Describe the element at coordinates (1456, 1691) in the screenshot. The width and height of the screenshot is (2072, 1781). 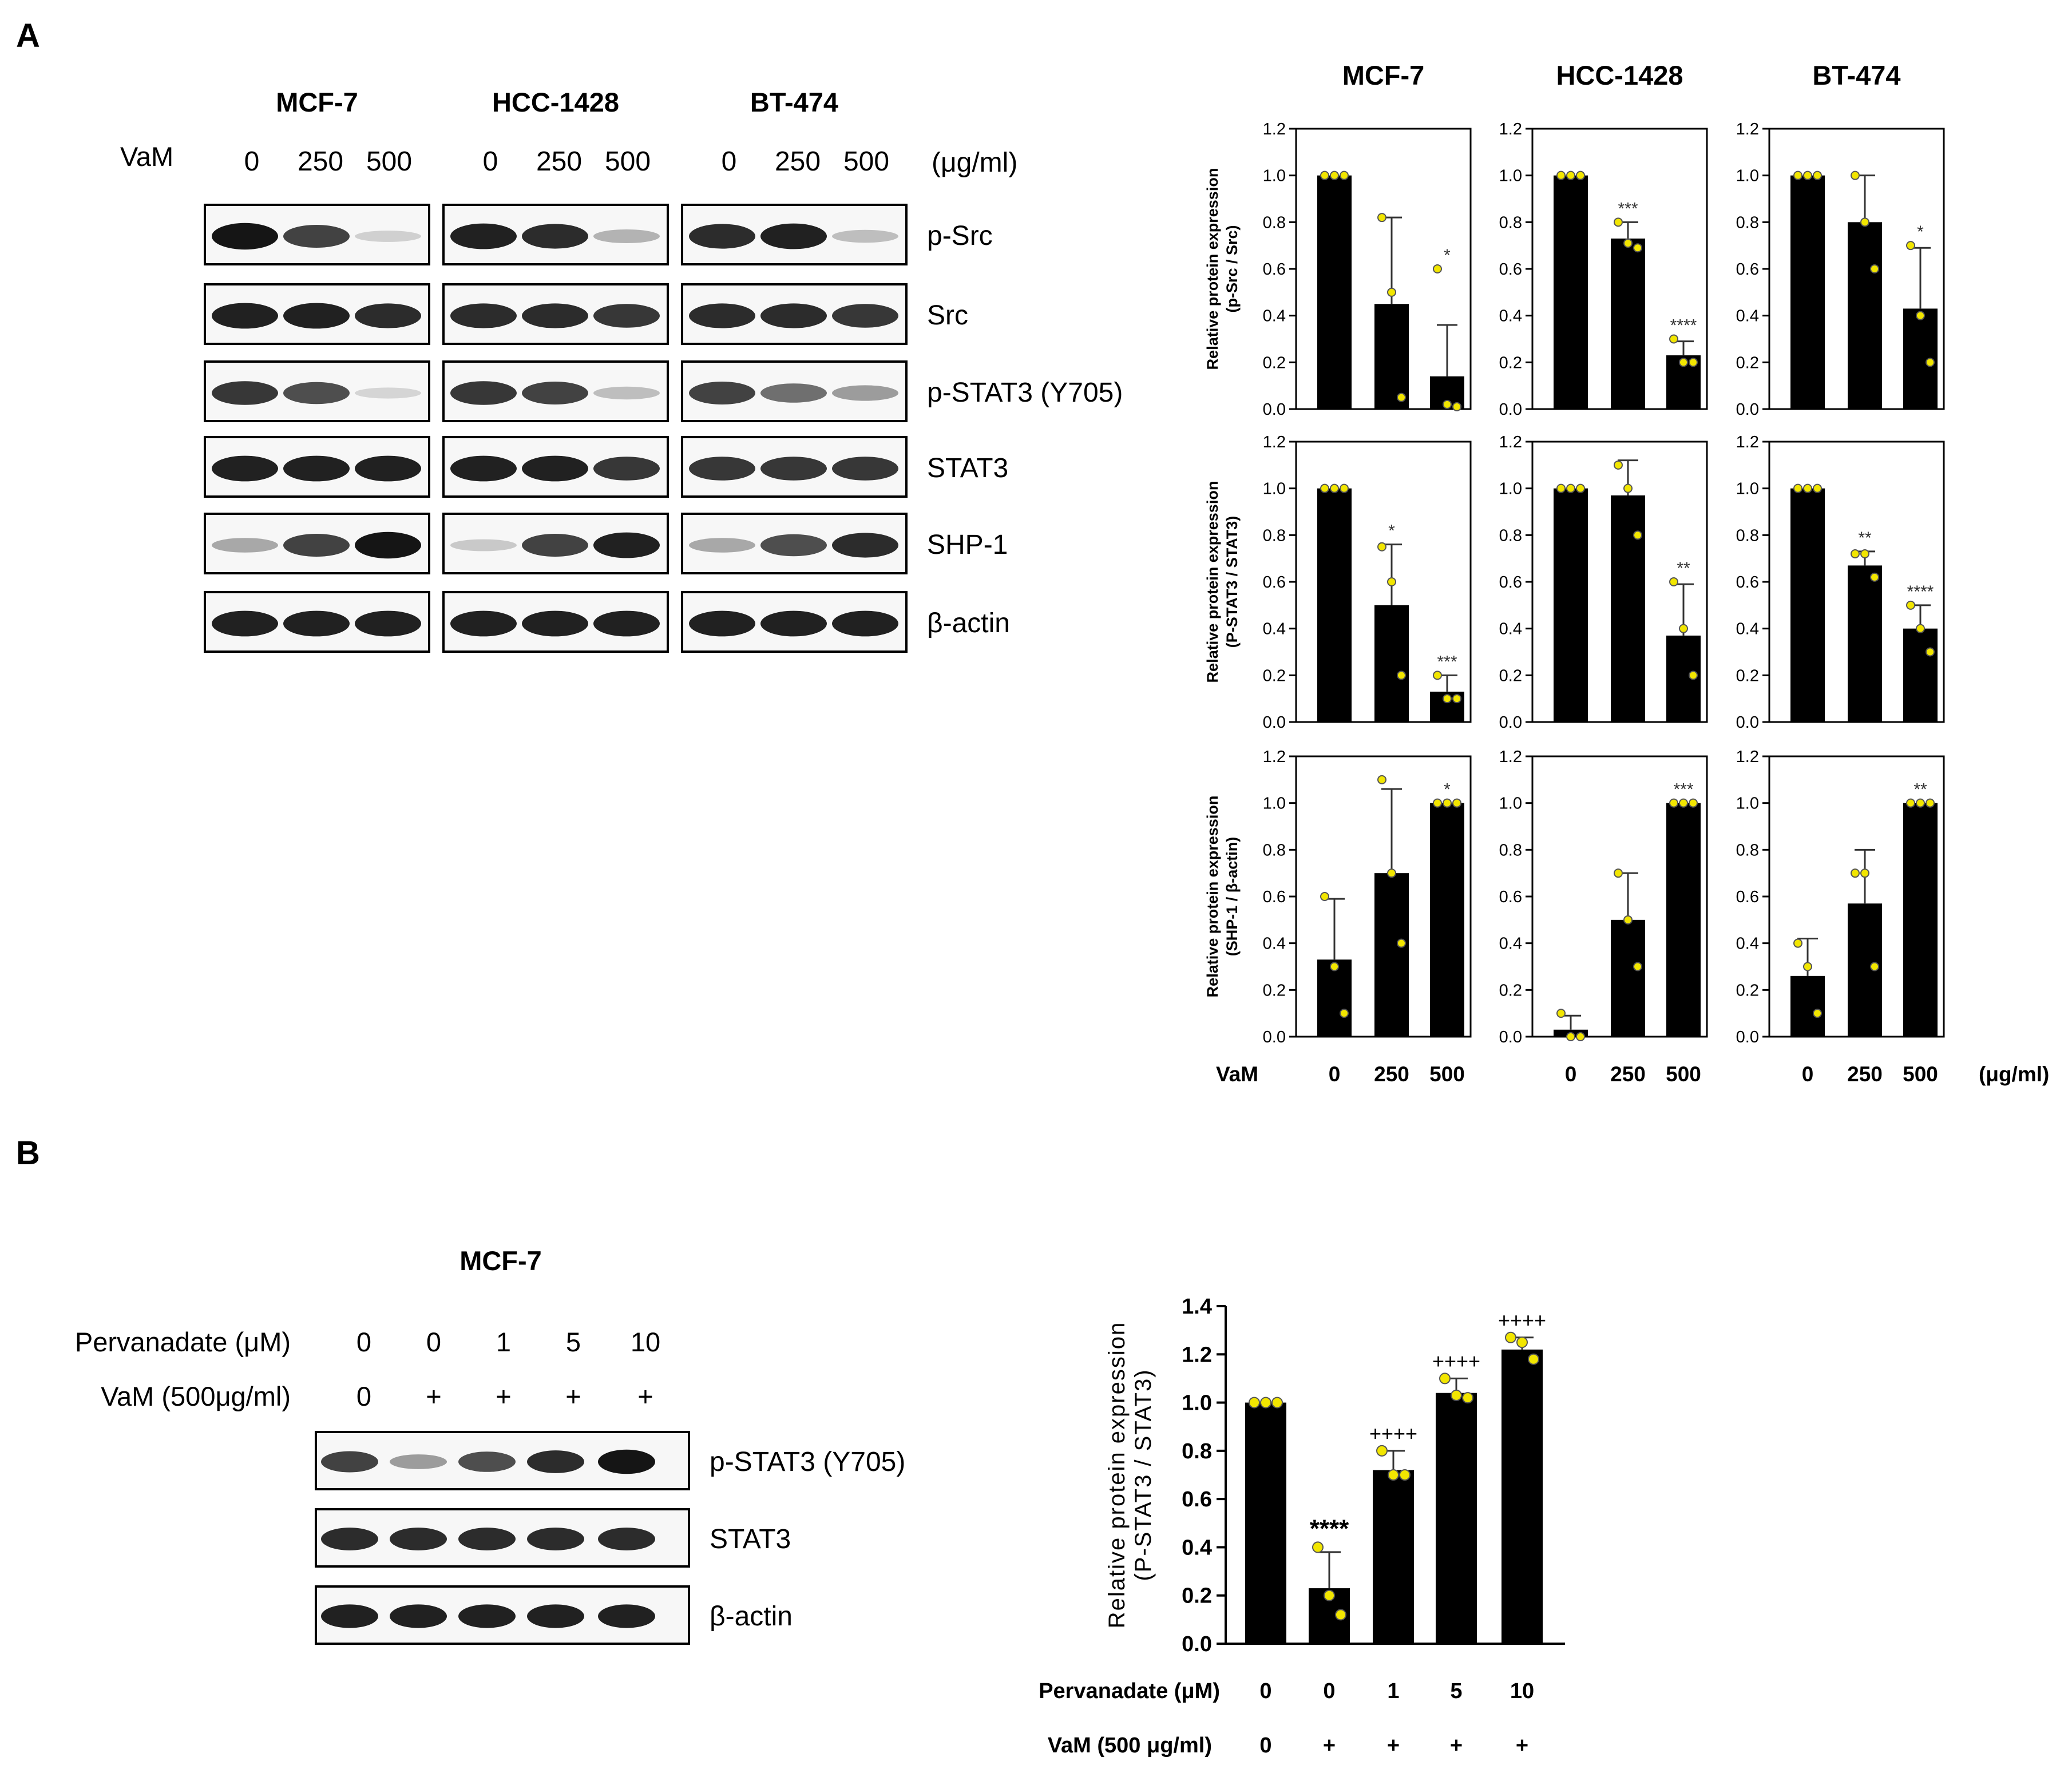
I see `x-tick-label: 5` at that location.